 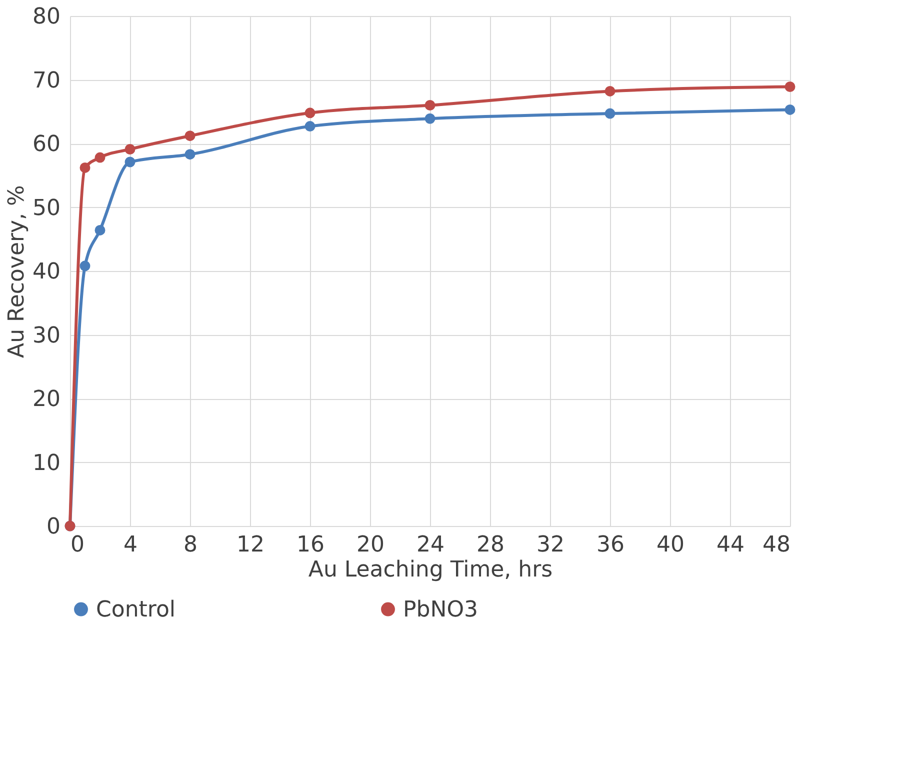 What do you see at coordinates (77, 545) in the screenshot?
I see `x-tick-label: 0` at bounding box center [77, 545].